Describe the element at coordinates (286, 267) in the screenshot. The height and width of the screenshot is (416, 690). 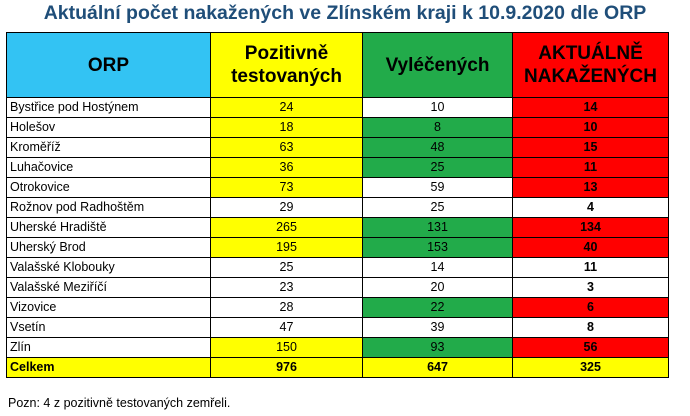
I see `positive-cell: 25` at that location.